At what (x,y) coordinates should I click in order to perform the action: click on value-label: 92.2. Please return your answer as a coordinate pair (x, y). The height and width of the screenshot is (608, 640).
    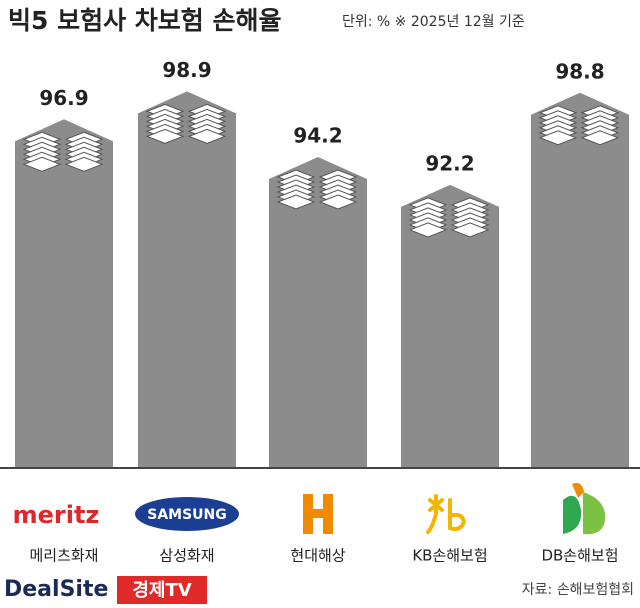
    Looking at the image, I should click on (449, 163).